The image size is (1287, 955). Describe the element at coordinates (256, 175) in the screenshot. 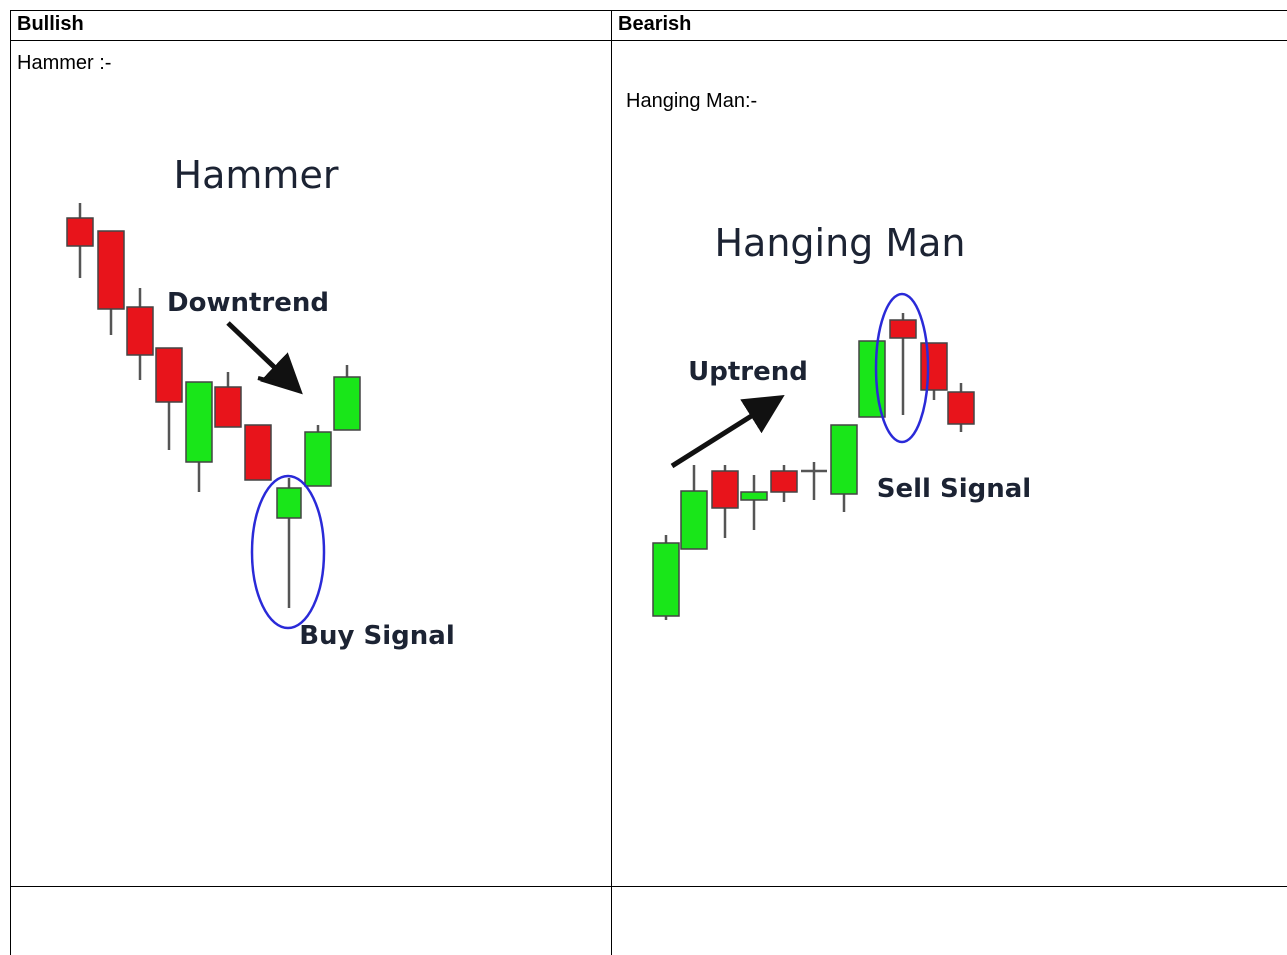

I see `figure-title: Hammer` at that location.